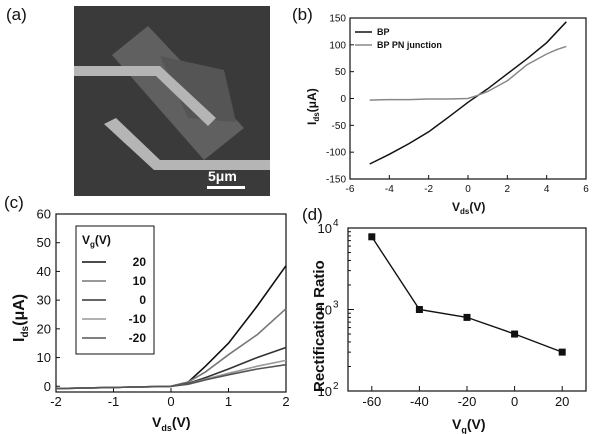  Describe the element at coordinates (187, 144) in the screenshot. I see `electrode-bottom` at that location.